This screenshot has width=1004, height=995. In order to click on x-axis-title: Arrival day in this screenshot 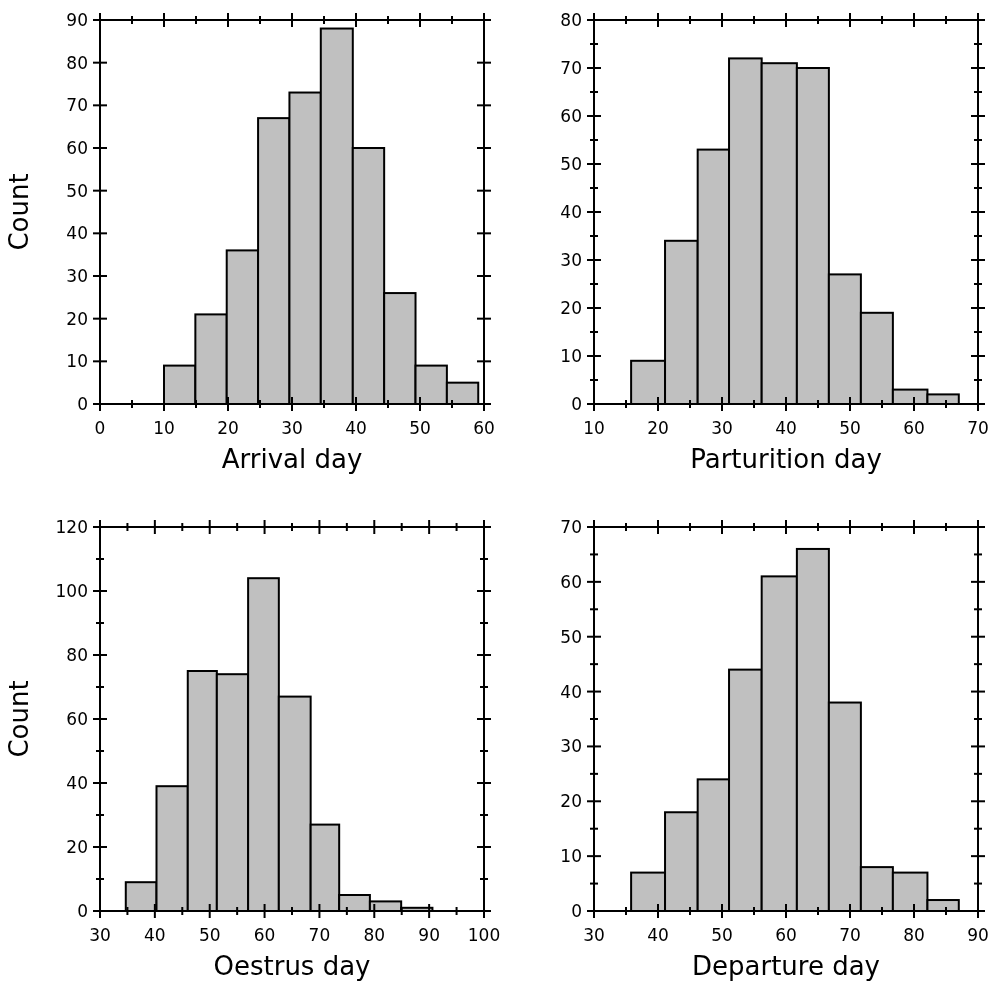, I will do `click(292, 459)`.